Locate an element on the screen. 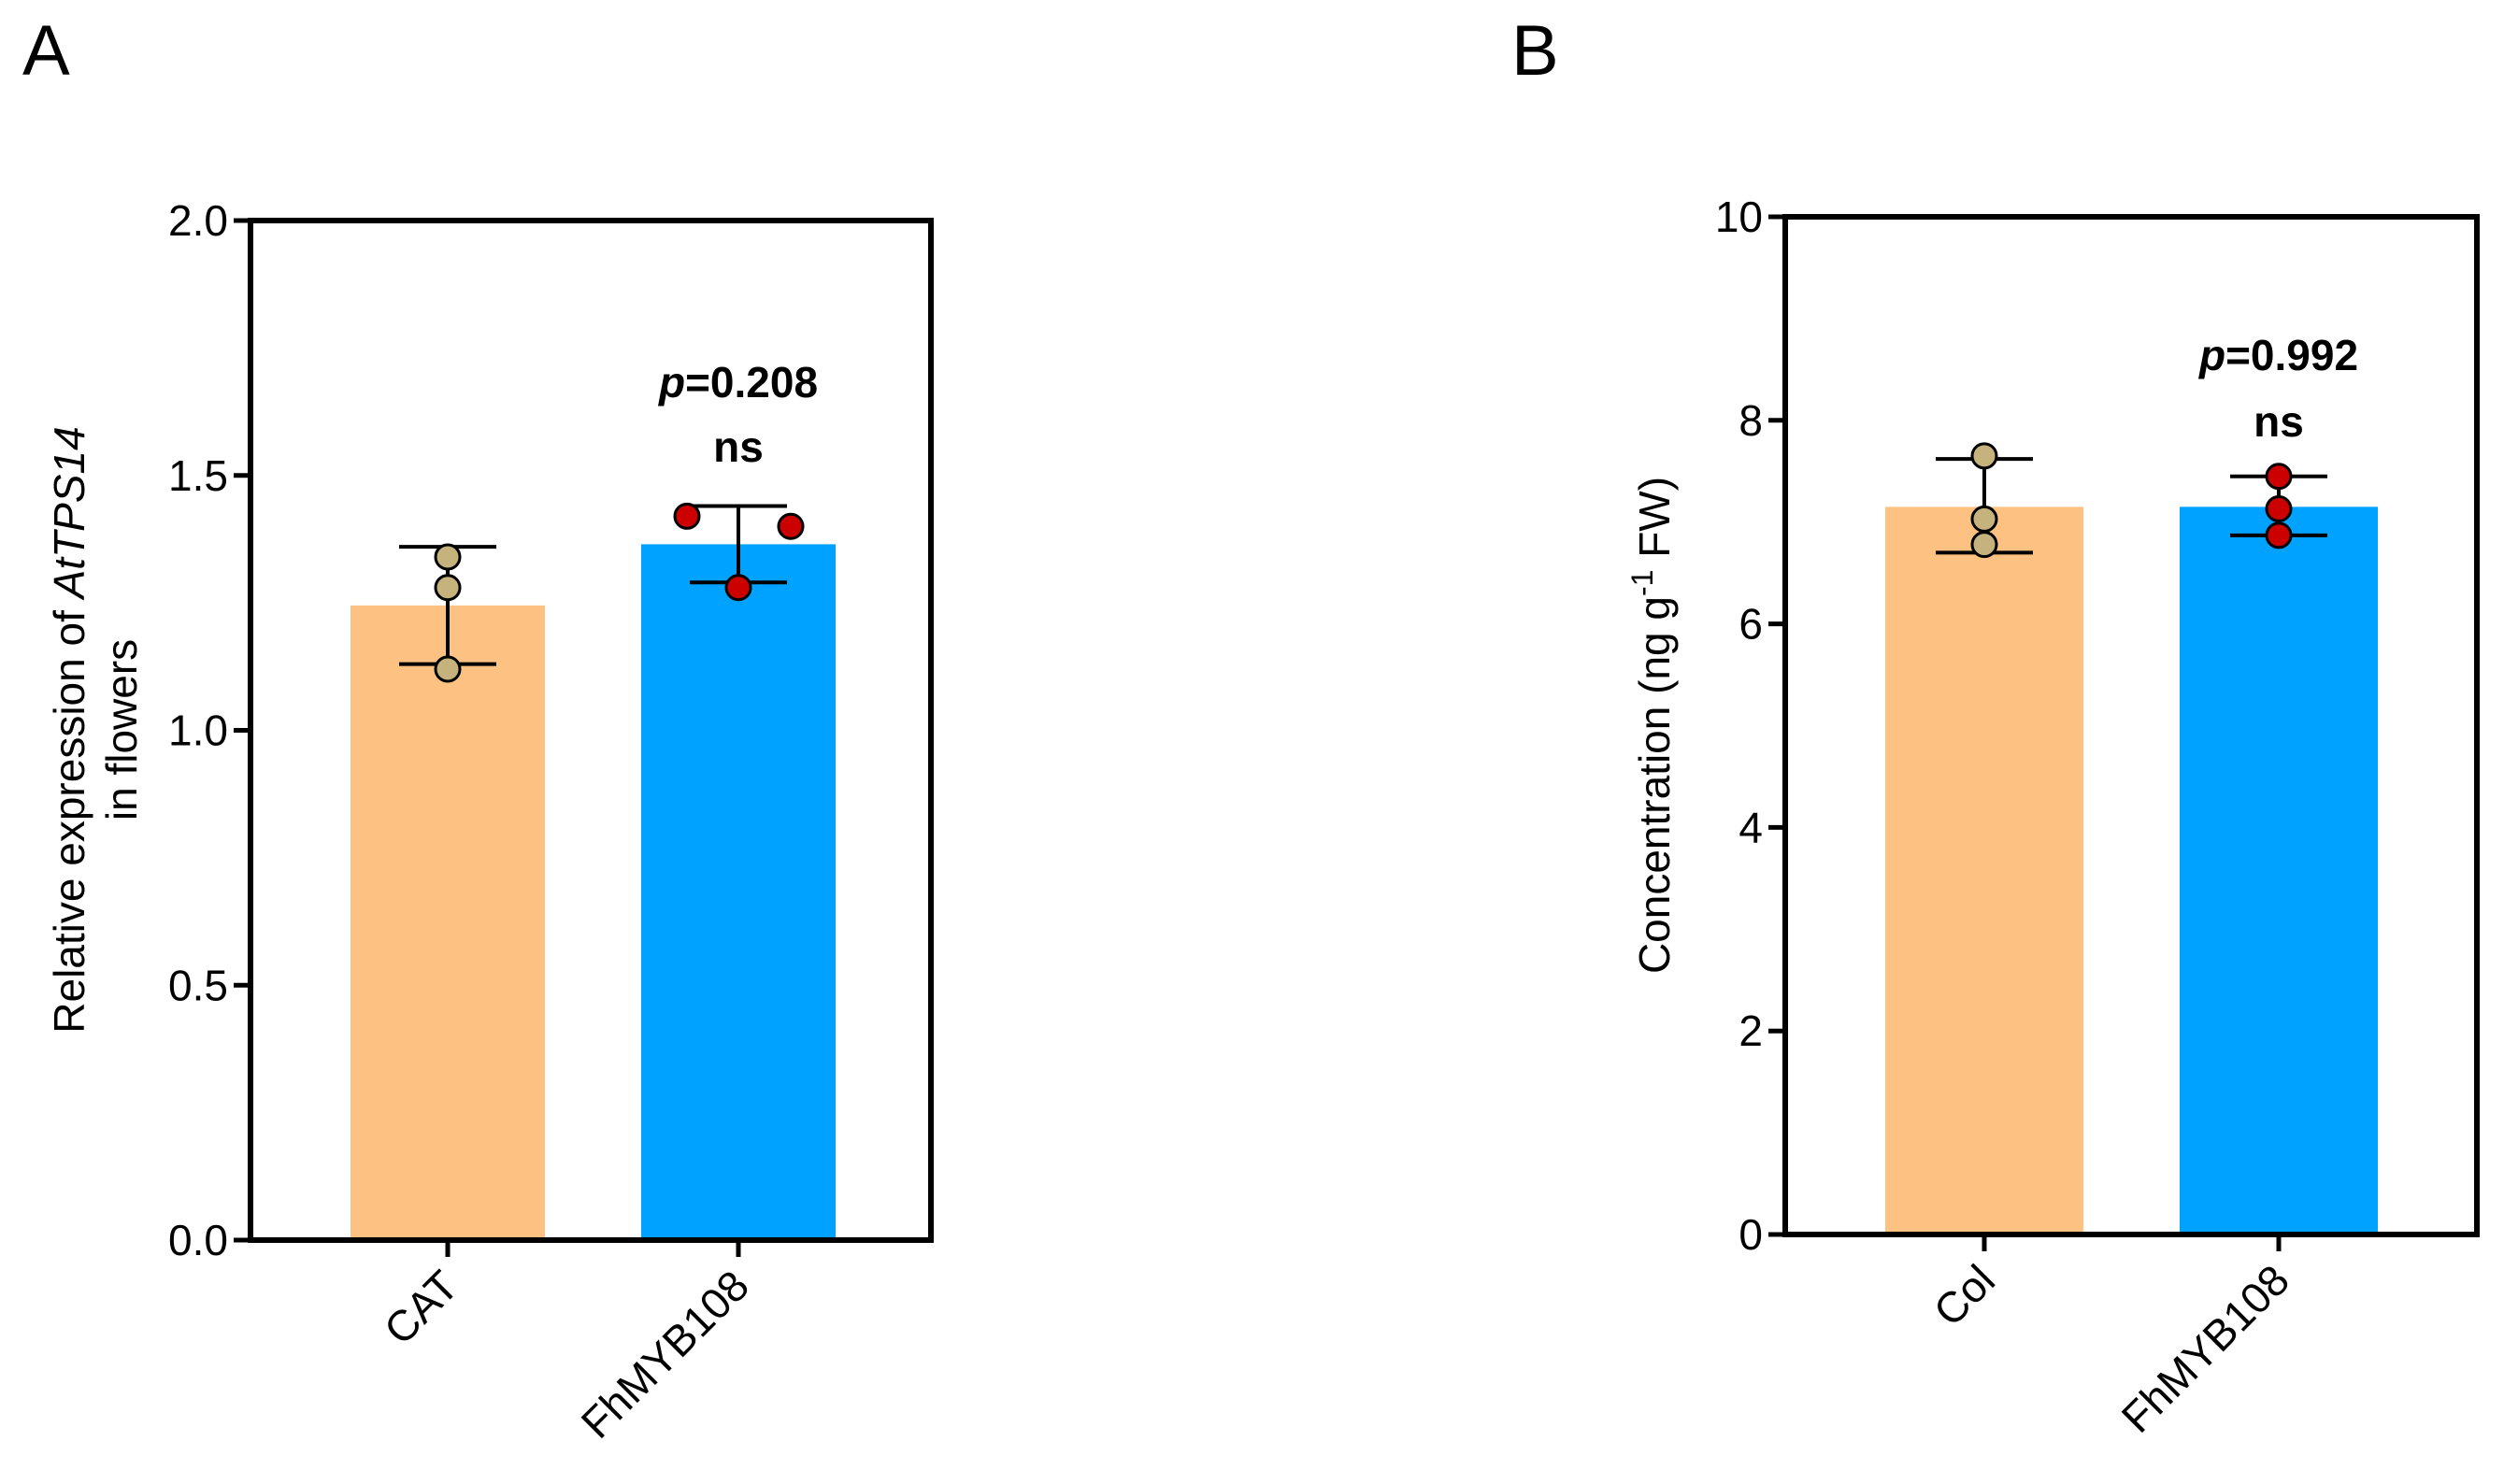  y-tick-label: 10 is located at coordinates (1739, 217).